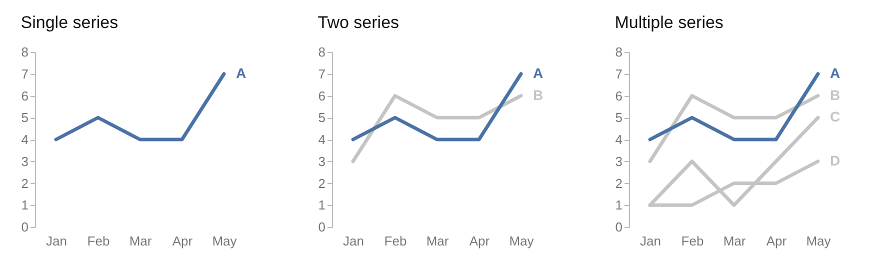 The image size is (884, 275). Describe the element at coordinates (835, 116) in the screenshot. I see `series-label: C` at that location.